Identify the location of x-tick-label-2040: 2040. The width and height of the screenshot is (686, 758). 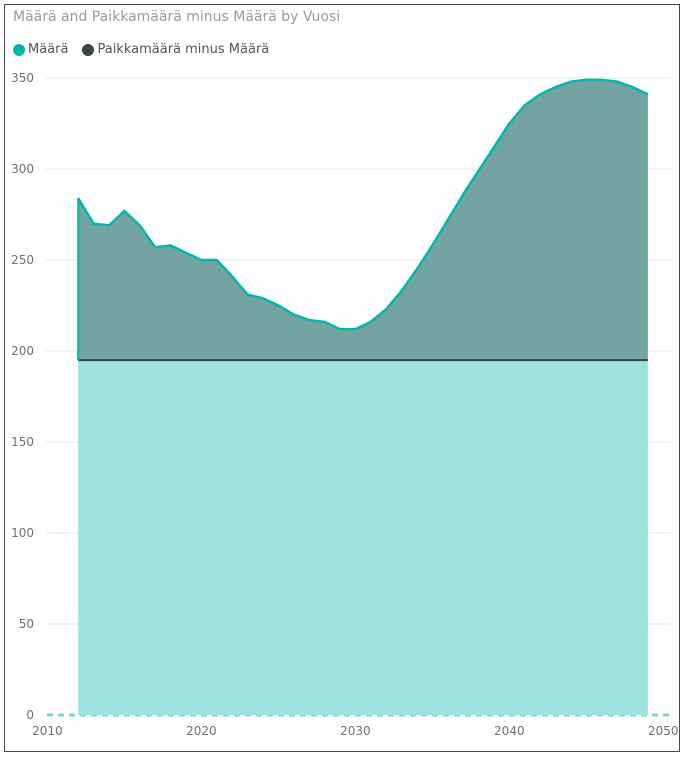
(509, 731).